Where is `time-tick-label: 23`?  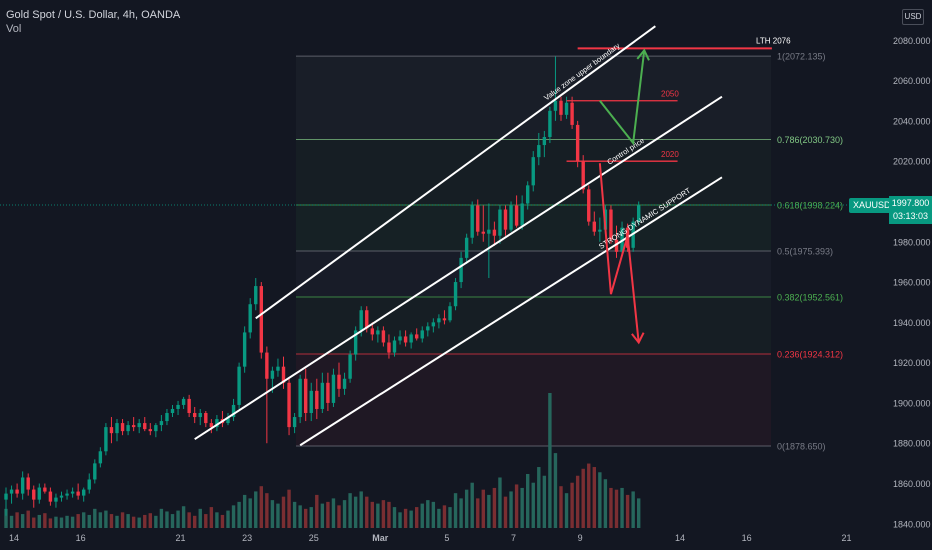
time-tick-label: 23 is located at coordinates (247, 538).